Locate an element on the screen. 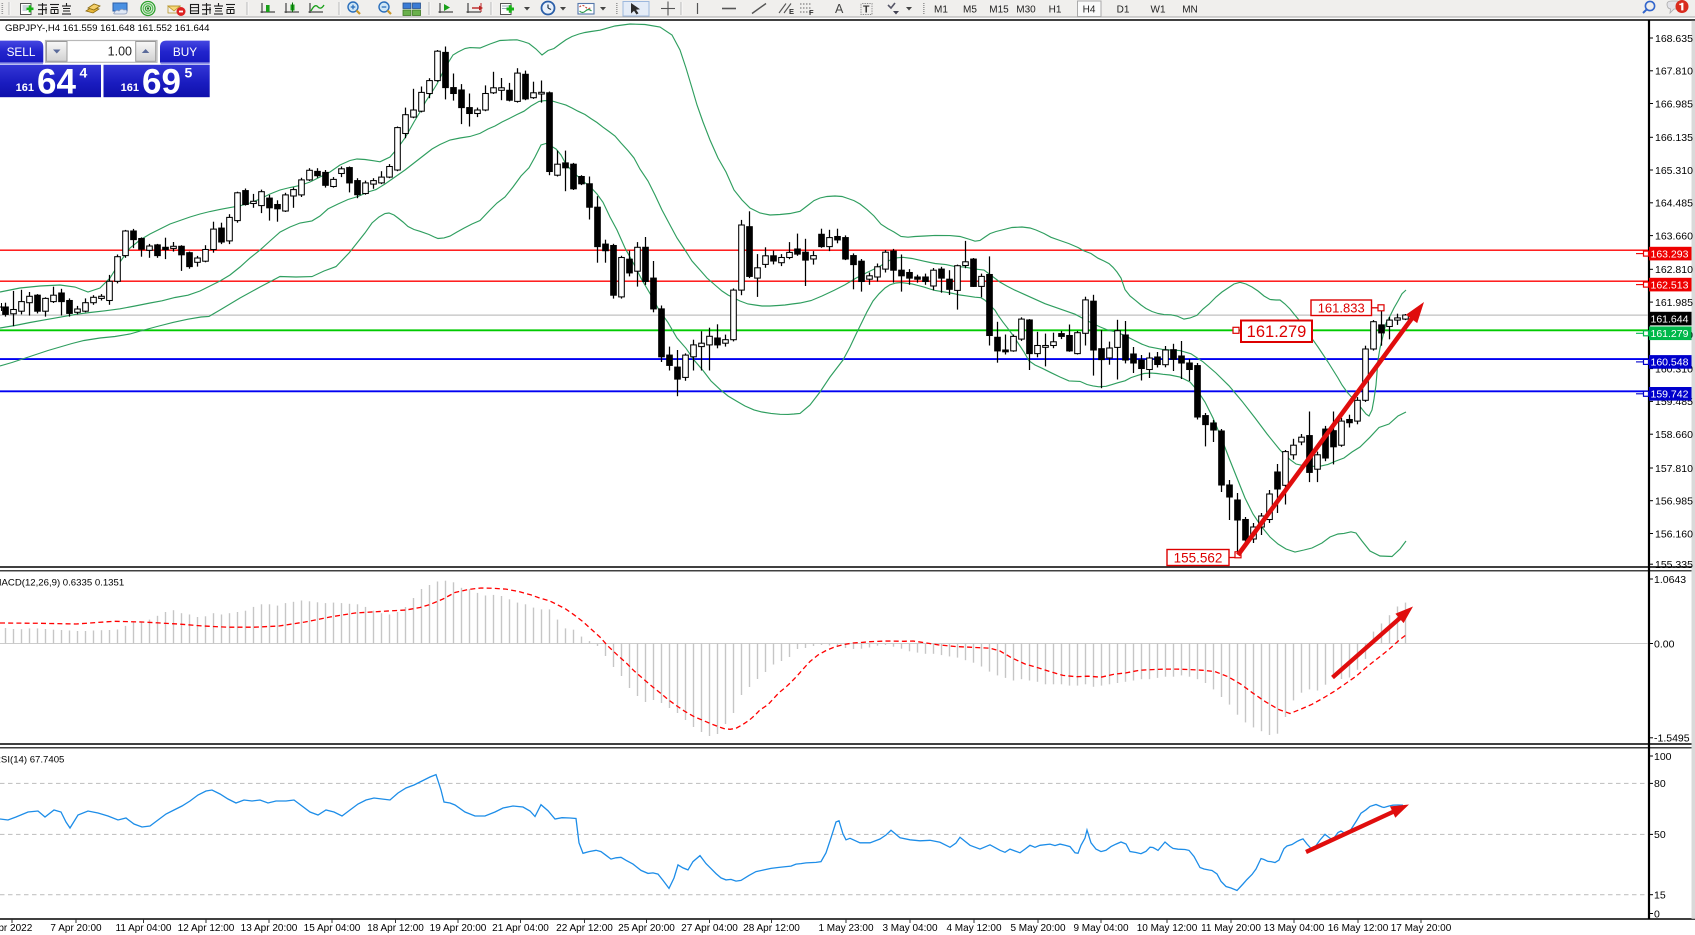 The width and height of the screenshot is (1695, 935). svg-text: 0 is located at coordinates (1657, 914).